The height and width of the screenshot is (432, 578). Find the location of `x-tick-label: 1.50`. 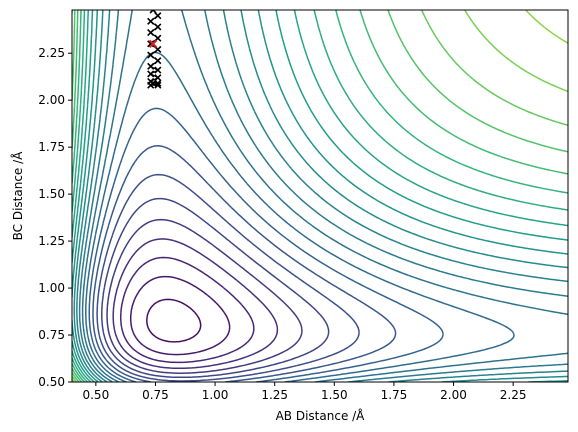

x-tick-label: 1.50 is located at coordinates (334, 395).